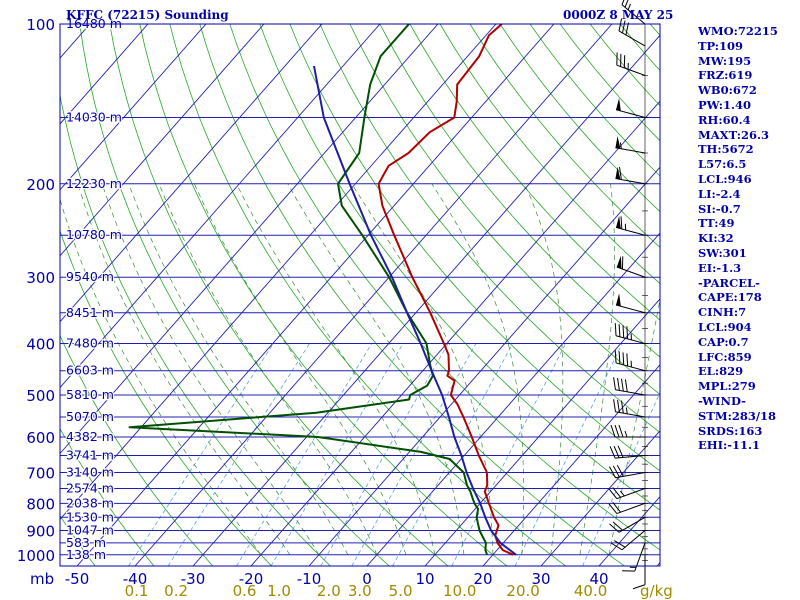 This screenshot has width=800, height=600. What do you see at coordinates (40, 25) in the screenshot?
I see `pressure-tick-label: 100` at bounding box center [40, 25].